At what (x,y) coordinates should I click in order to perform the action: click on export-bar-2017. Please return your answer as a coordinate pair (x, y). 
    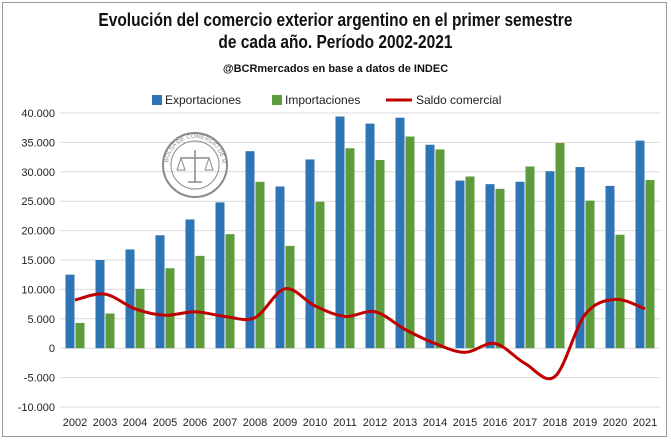
    Looking at the image, I should click on (520, 265).